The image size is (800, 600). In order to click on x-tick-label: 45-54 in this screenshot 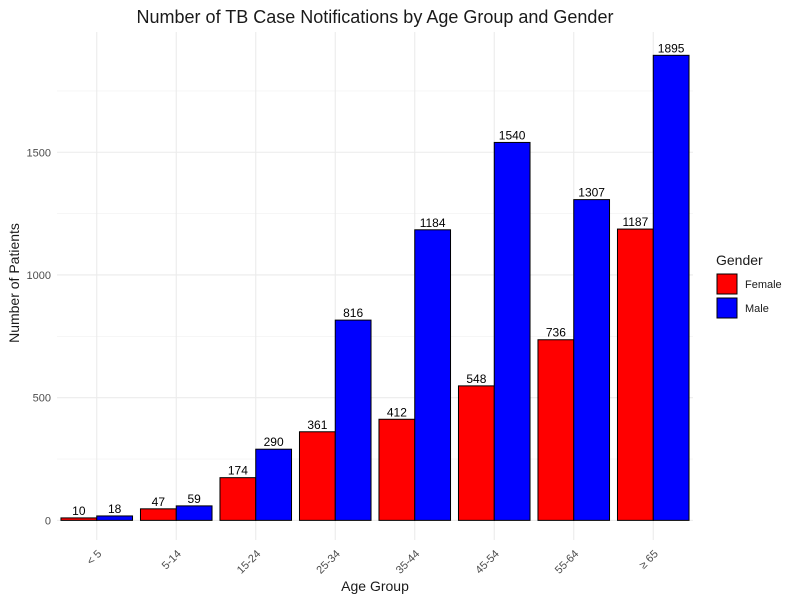, I will do `click(487, 562)`.